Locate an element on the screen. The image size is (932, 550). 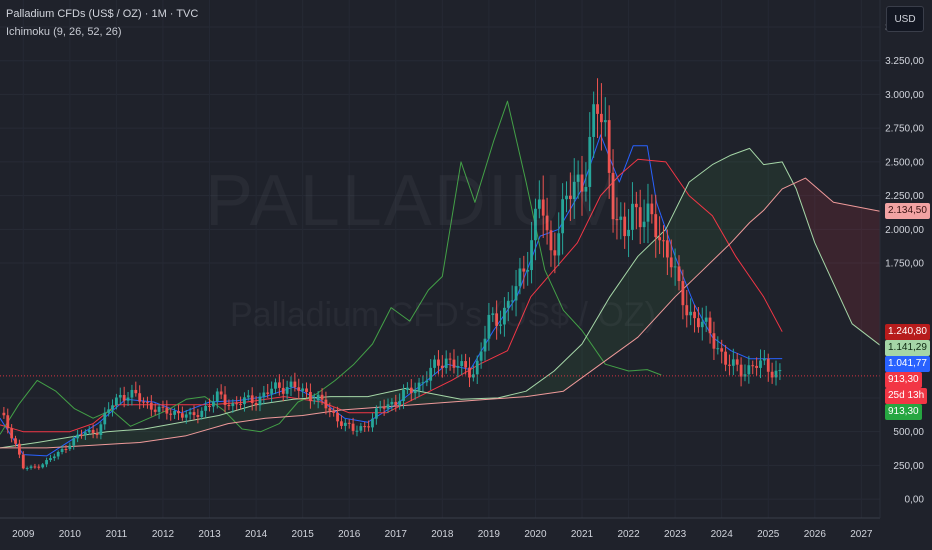
y-tick-label: 1.750,00 is located at coordinates (904, 264).